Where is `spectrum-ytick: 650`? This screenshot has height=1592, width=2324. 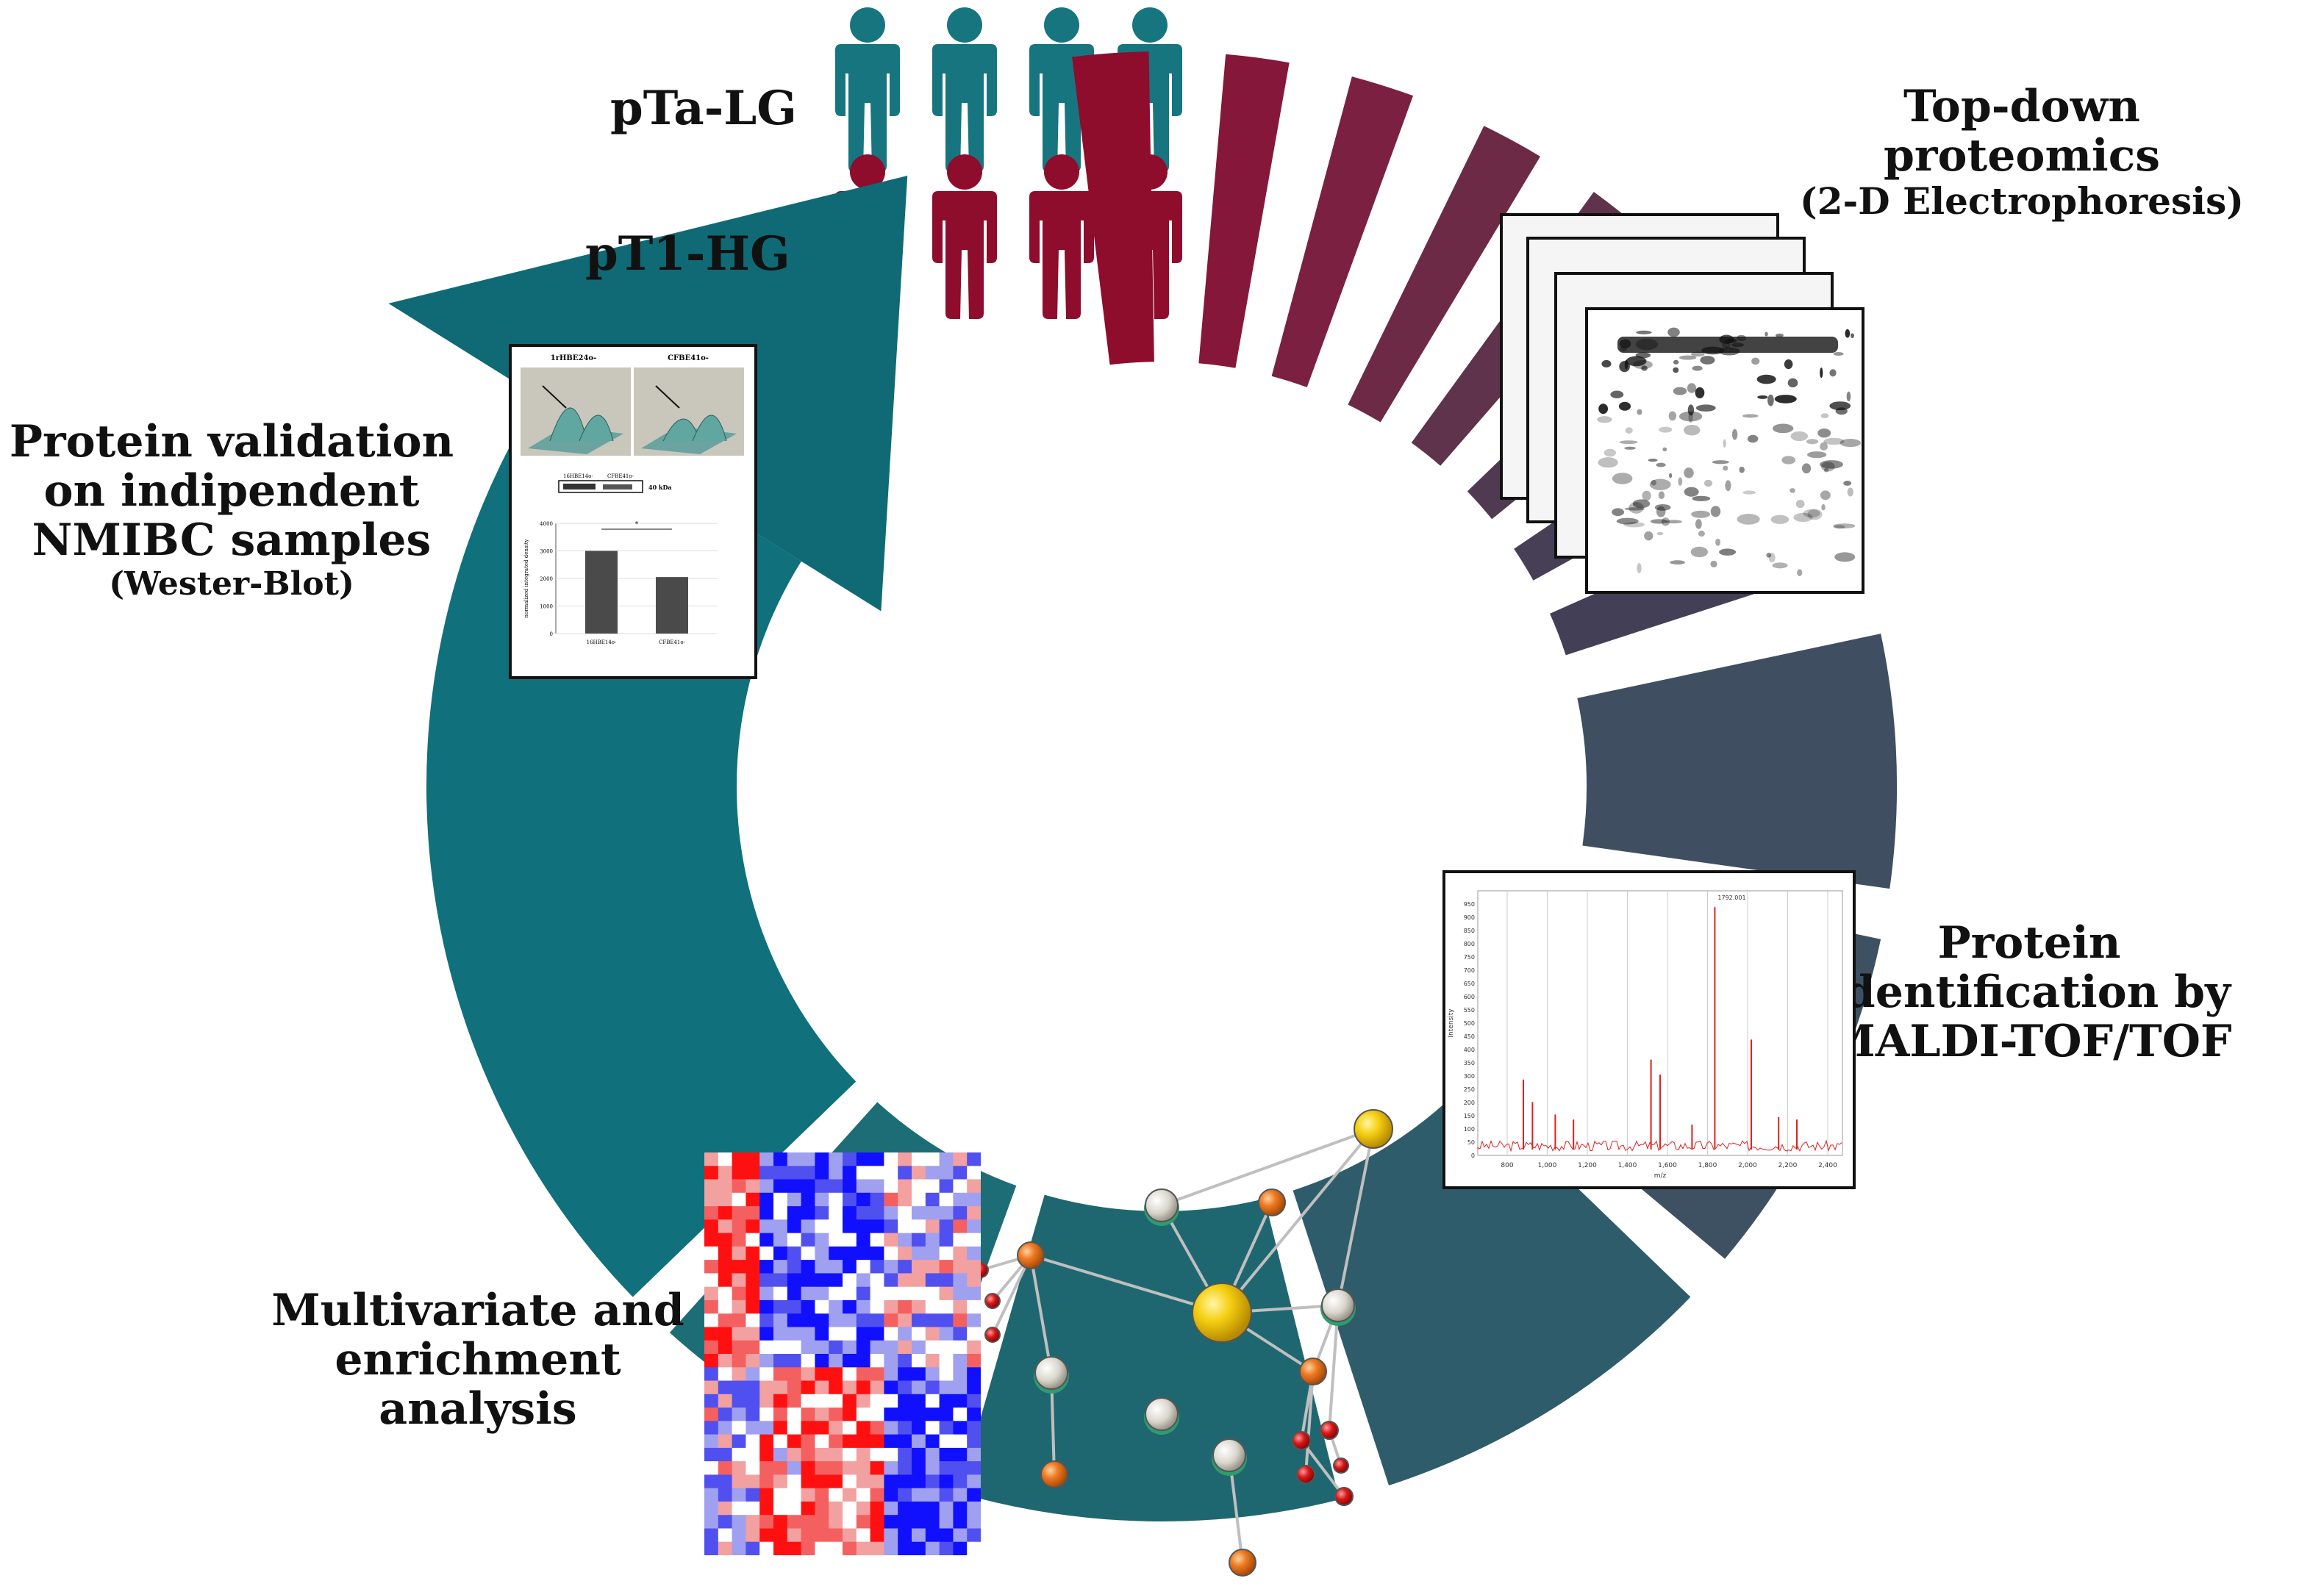 spectrum-ytick: 650 is located at coordinates (1470, 983).